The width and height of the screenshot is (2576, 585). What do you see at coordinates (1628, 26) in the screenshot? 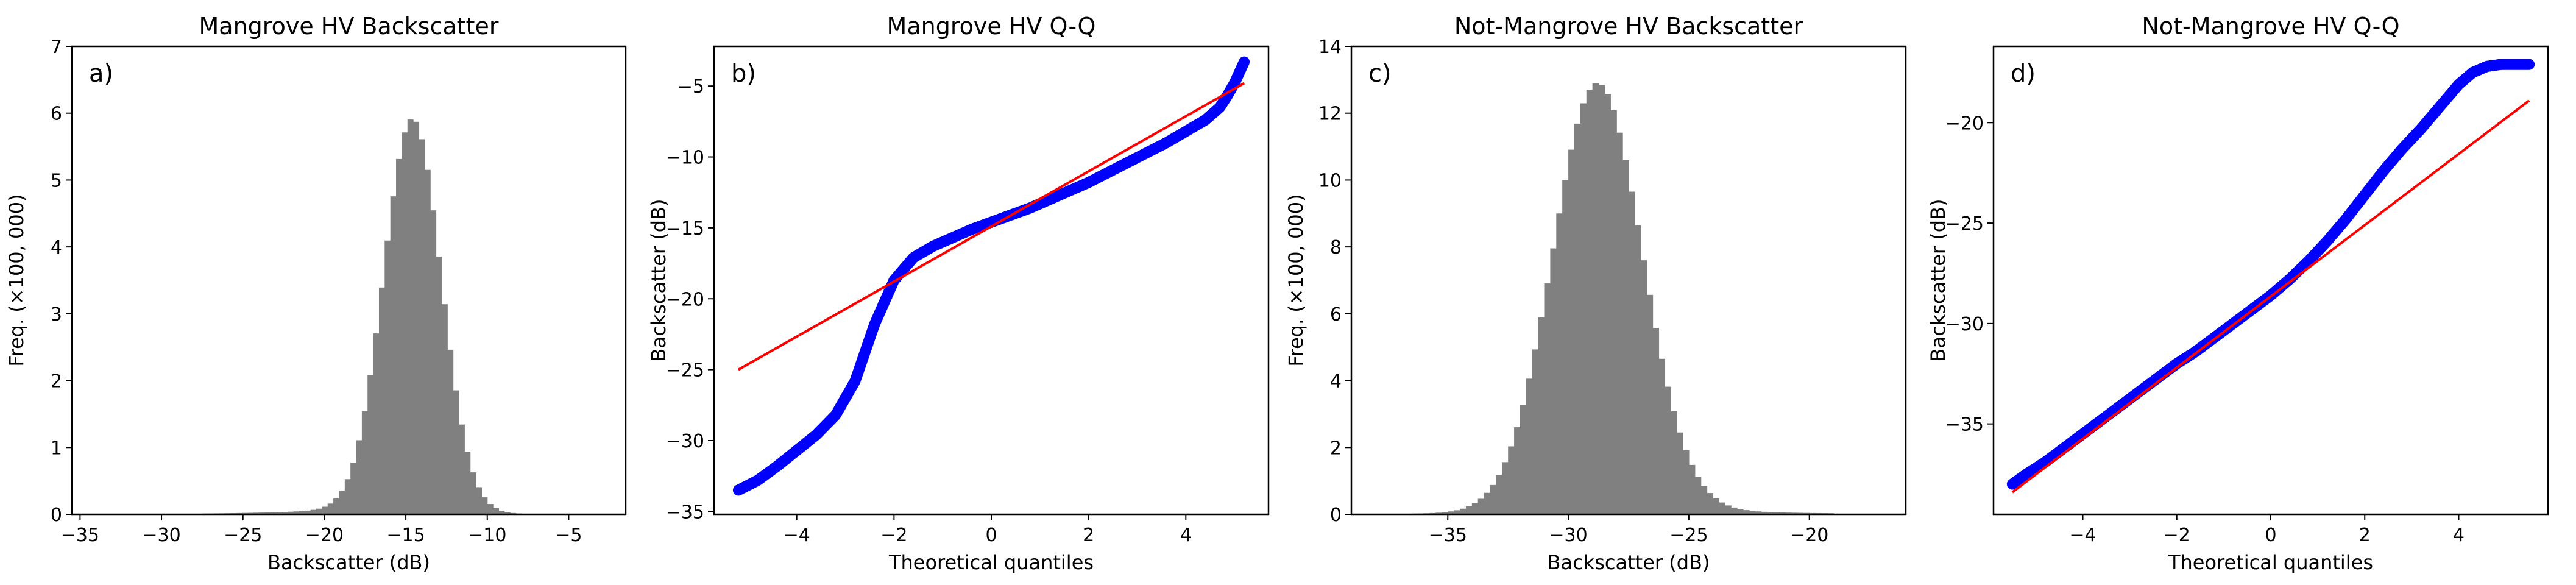
I see `panel-title: Not-Mangrove HV Backscatter` at bounding box center [1628, 26].